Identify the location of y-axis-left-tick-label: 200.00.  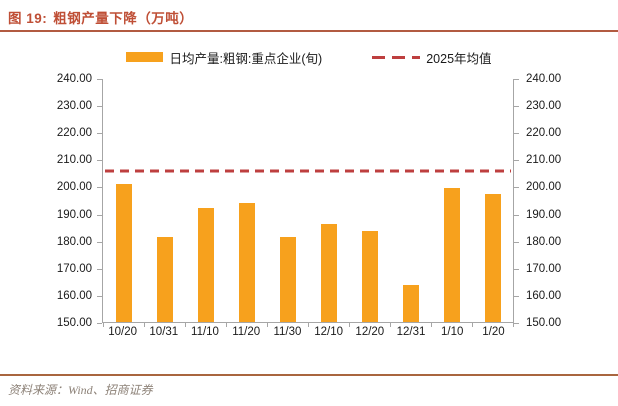
(74, 187).